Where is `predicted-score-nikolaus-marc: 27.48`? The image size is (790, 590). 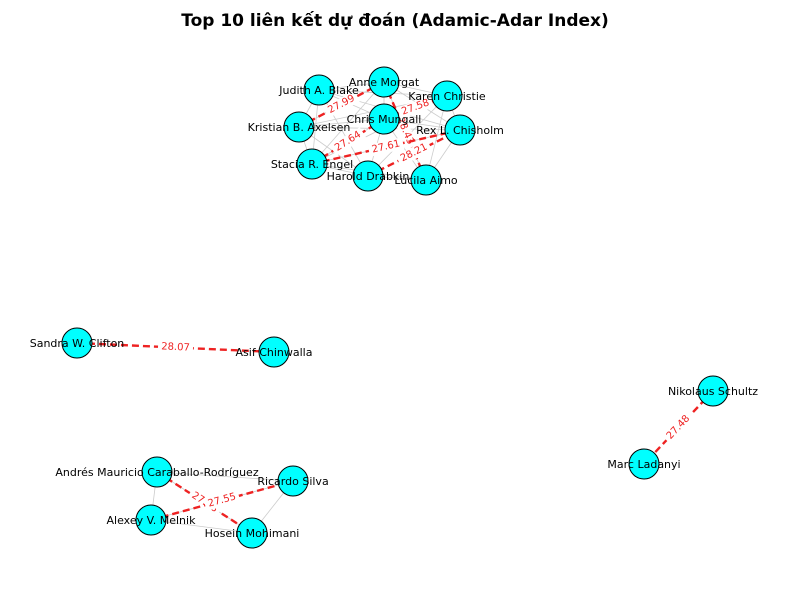 predicted-score-nikolaus-marc: 27.48 is located at coordinates (678, 427).